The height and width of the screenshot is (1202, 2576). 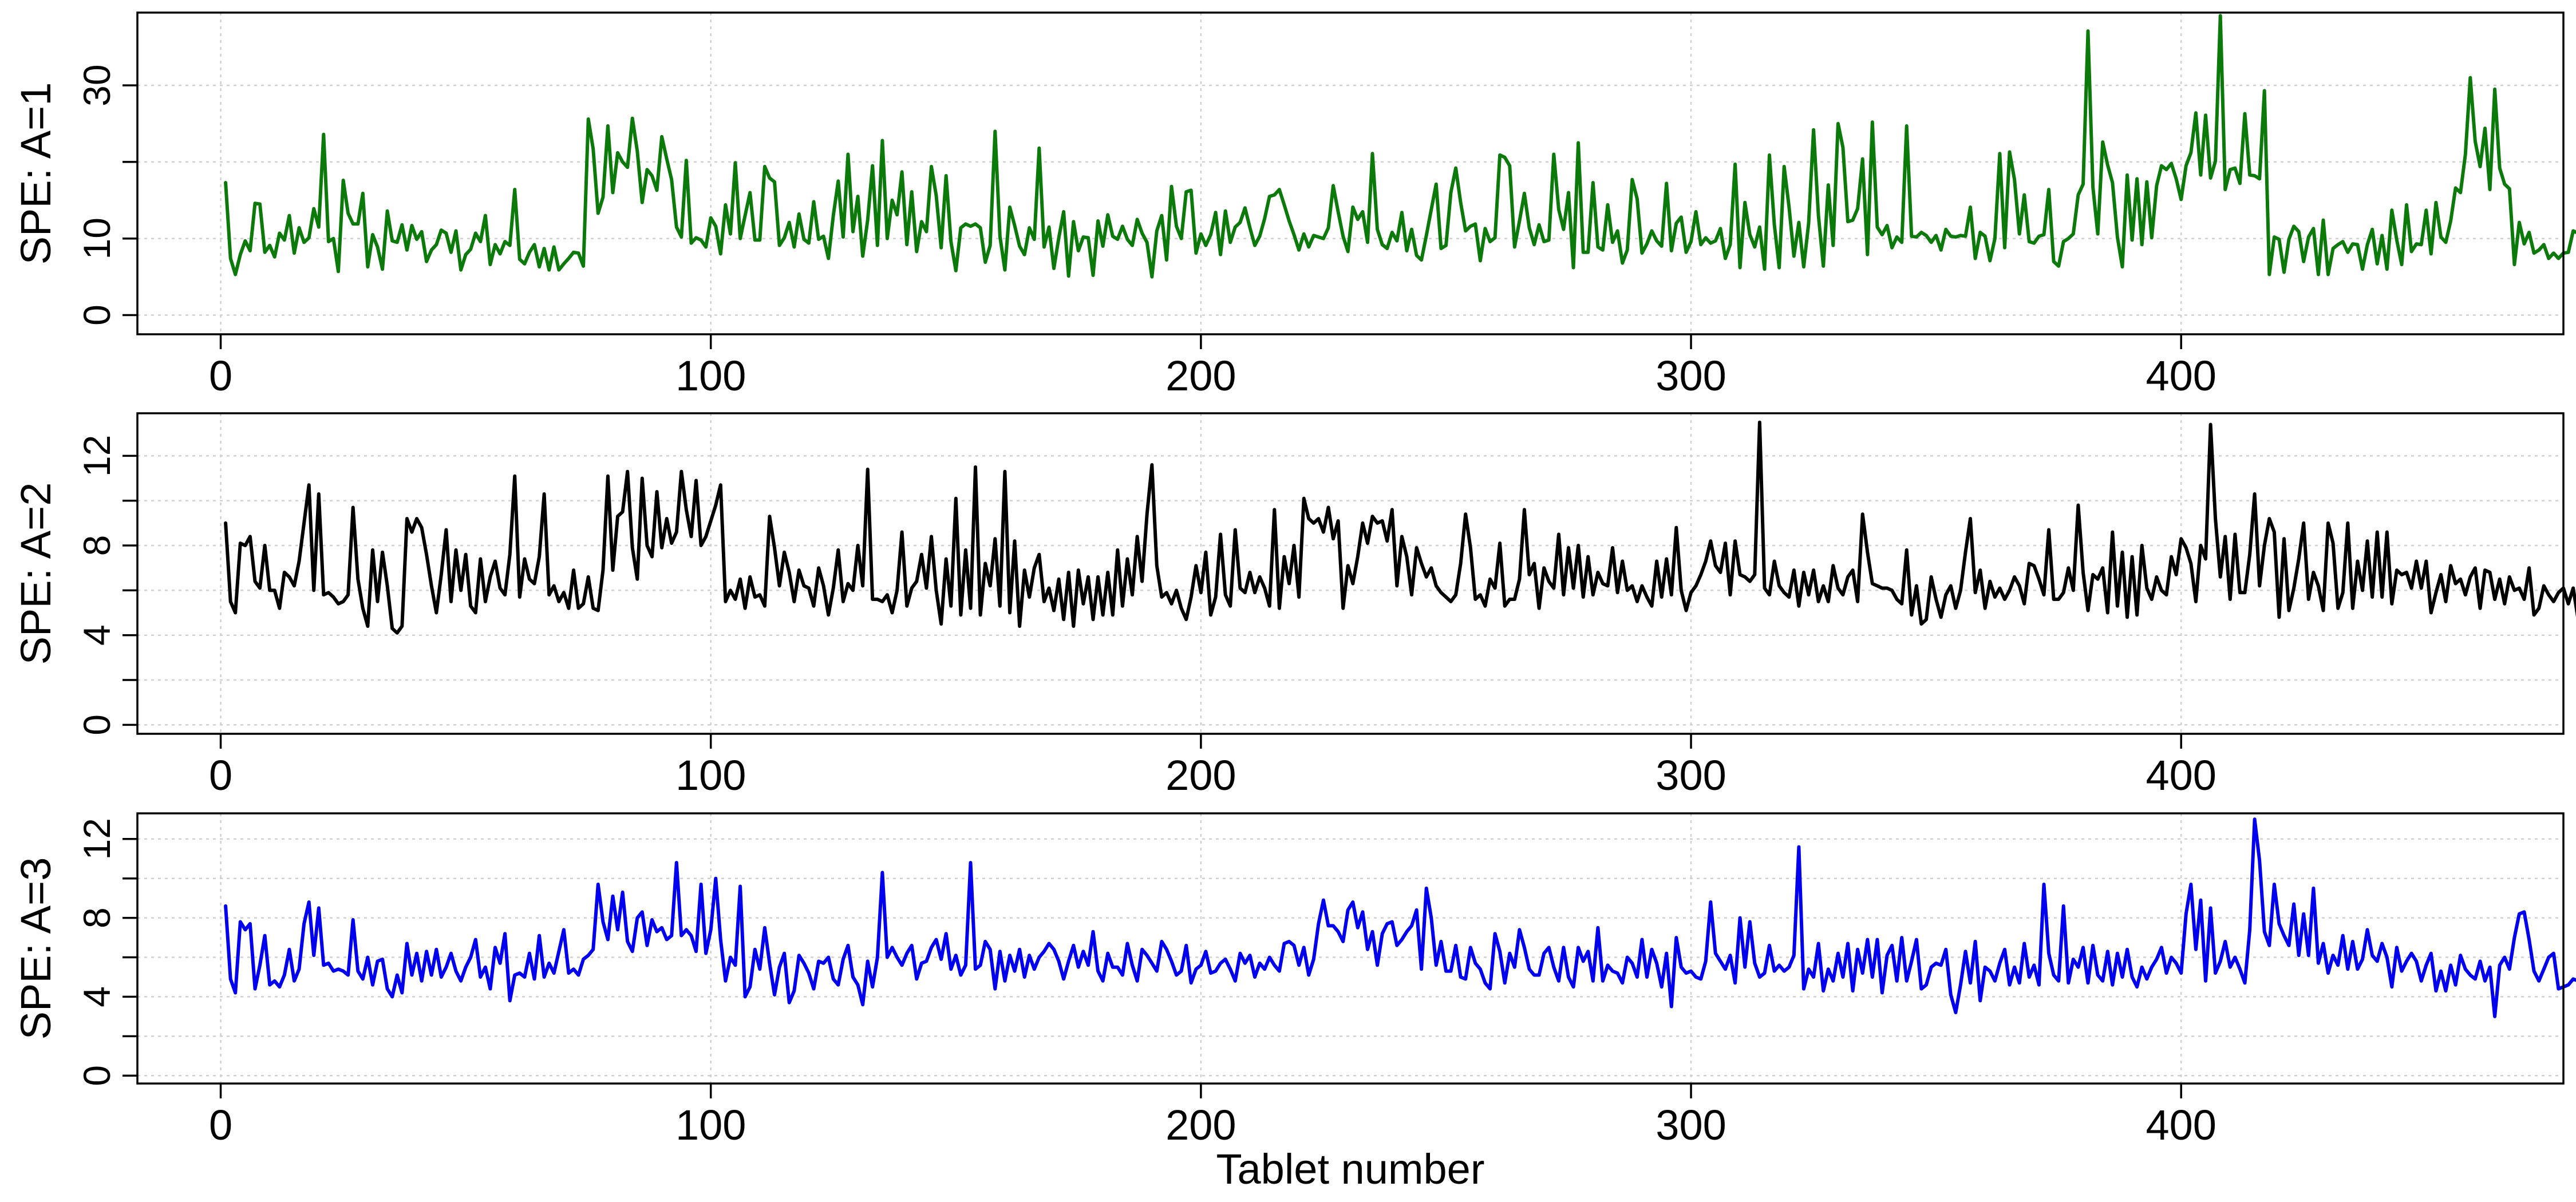 What do you see at coordinates (36, 574) in the screenshot?
I see `y-axis-label: SPE: A=2` at bounding box center [36, 574].